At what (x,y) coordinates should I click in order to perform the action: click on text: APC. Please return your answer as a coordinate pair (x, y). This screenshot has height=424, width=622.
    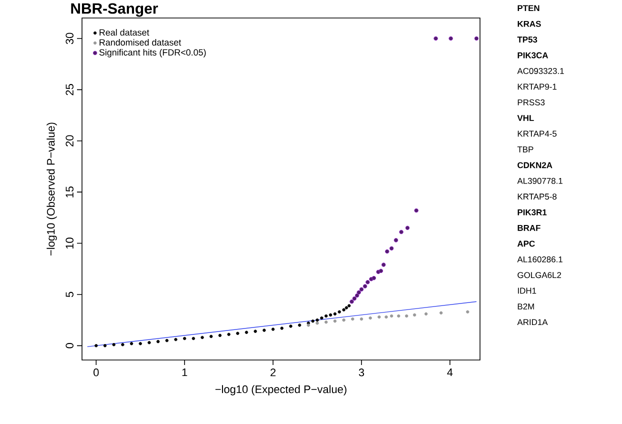
    Looking at the image, I should click on (526, 243).